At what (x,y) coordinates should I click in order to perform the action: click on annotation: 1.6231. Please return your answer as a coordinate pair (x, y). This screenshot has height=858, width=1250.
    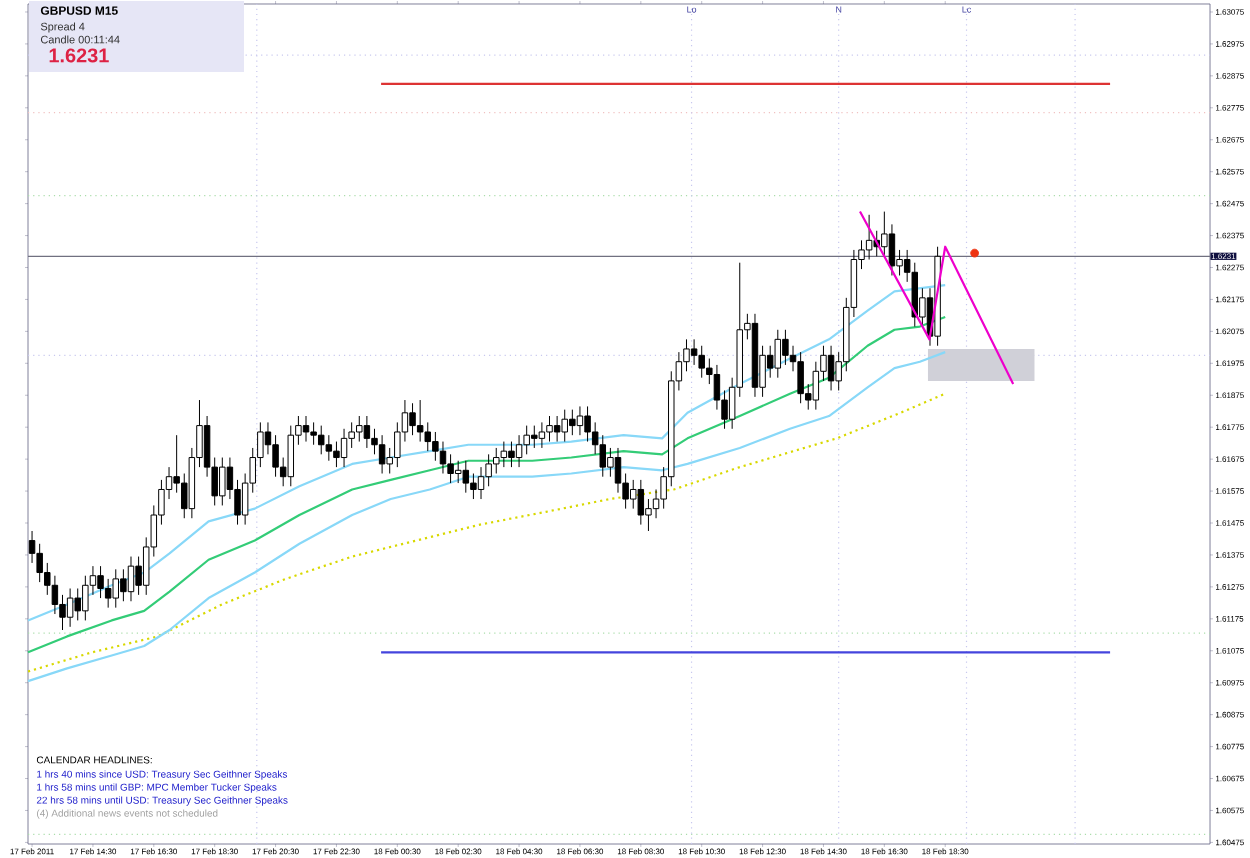
    Looking at the image, I should click on (79, 55).